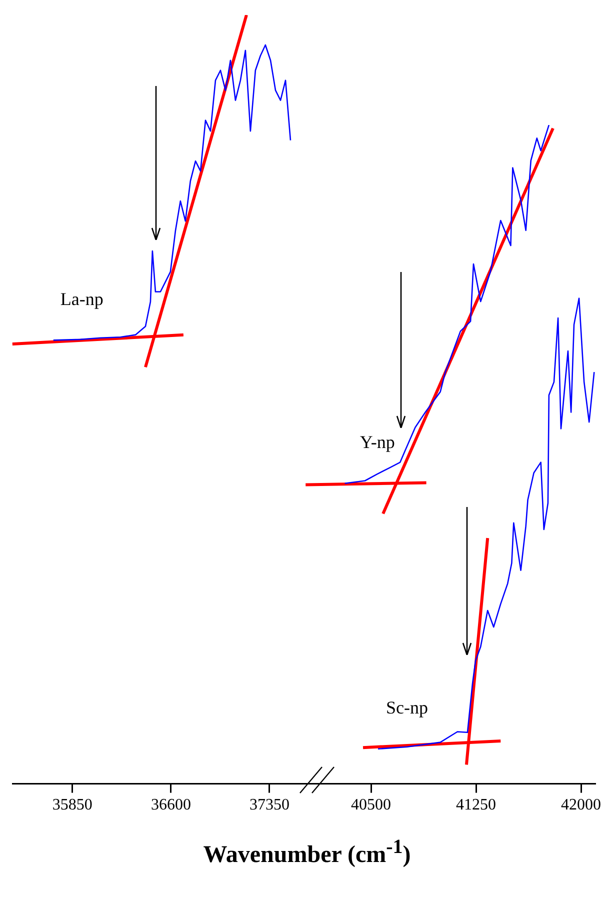 This screenshot has height=899, width=614. What do you see at coordinates (377, 442) in the screenshot?
I see `series-label: Y-np` at bounding box center [377, 442].